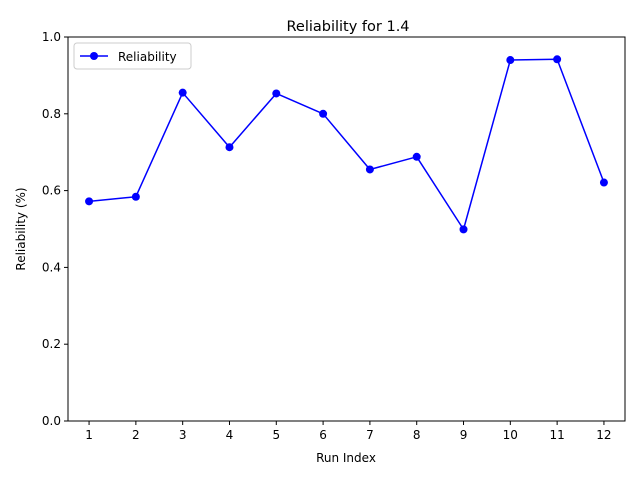 Image resolution: width=640 pixels, height=480 pixels. What do you see at coordinates (21, 228) in the screenshot?
I see `y-axis-label: Reliability (%)` at bounding box center [21, 228].